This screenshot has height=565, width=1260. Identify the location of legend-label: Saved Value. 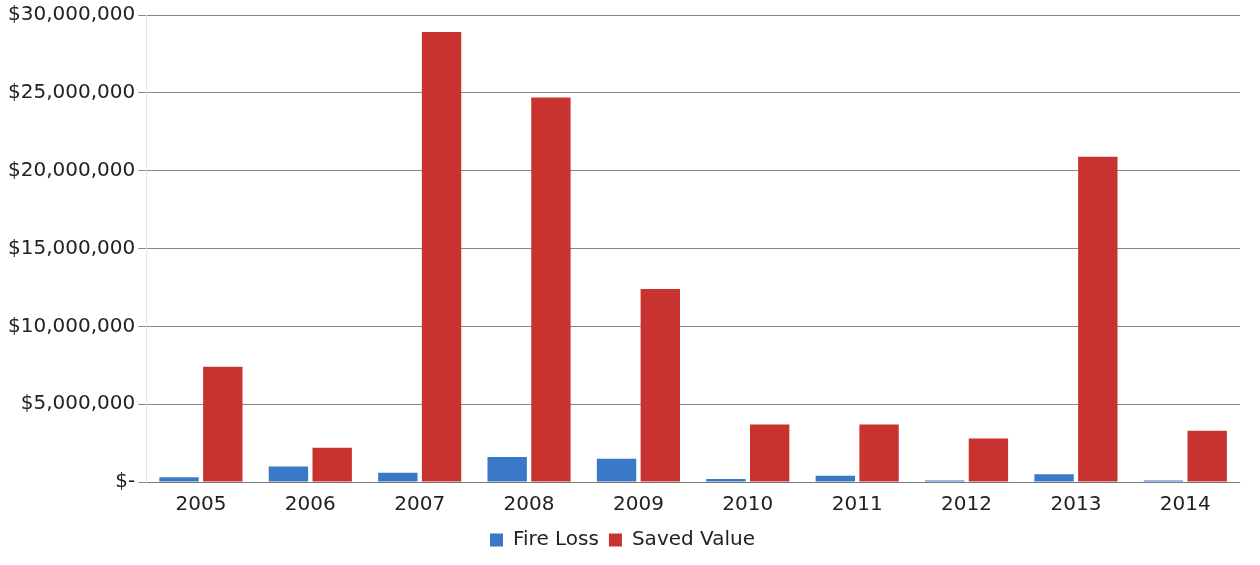
(693, 538).